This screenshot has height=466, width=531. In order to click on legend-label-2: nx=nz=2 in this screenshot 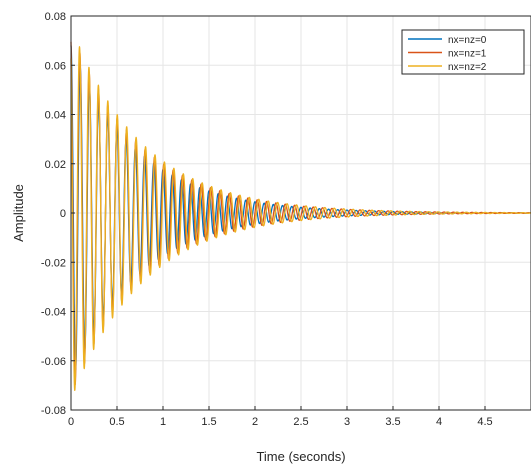, I will do `click(467, 67)`.